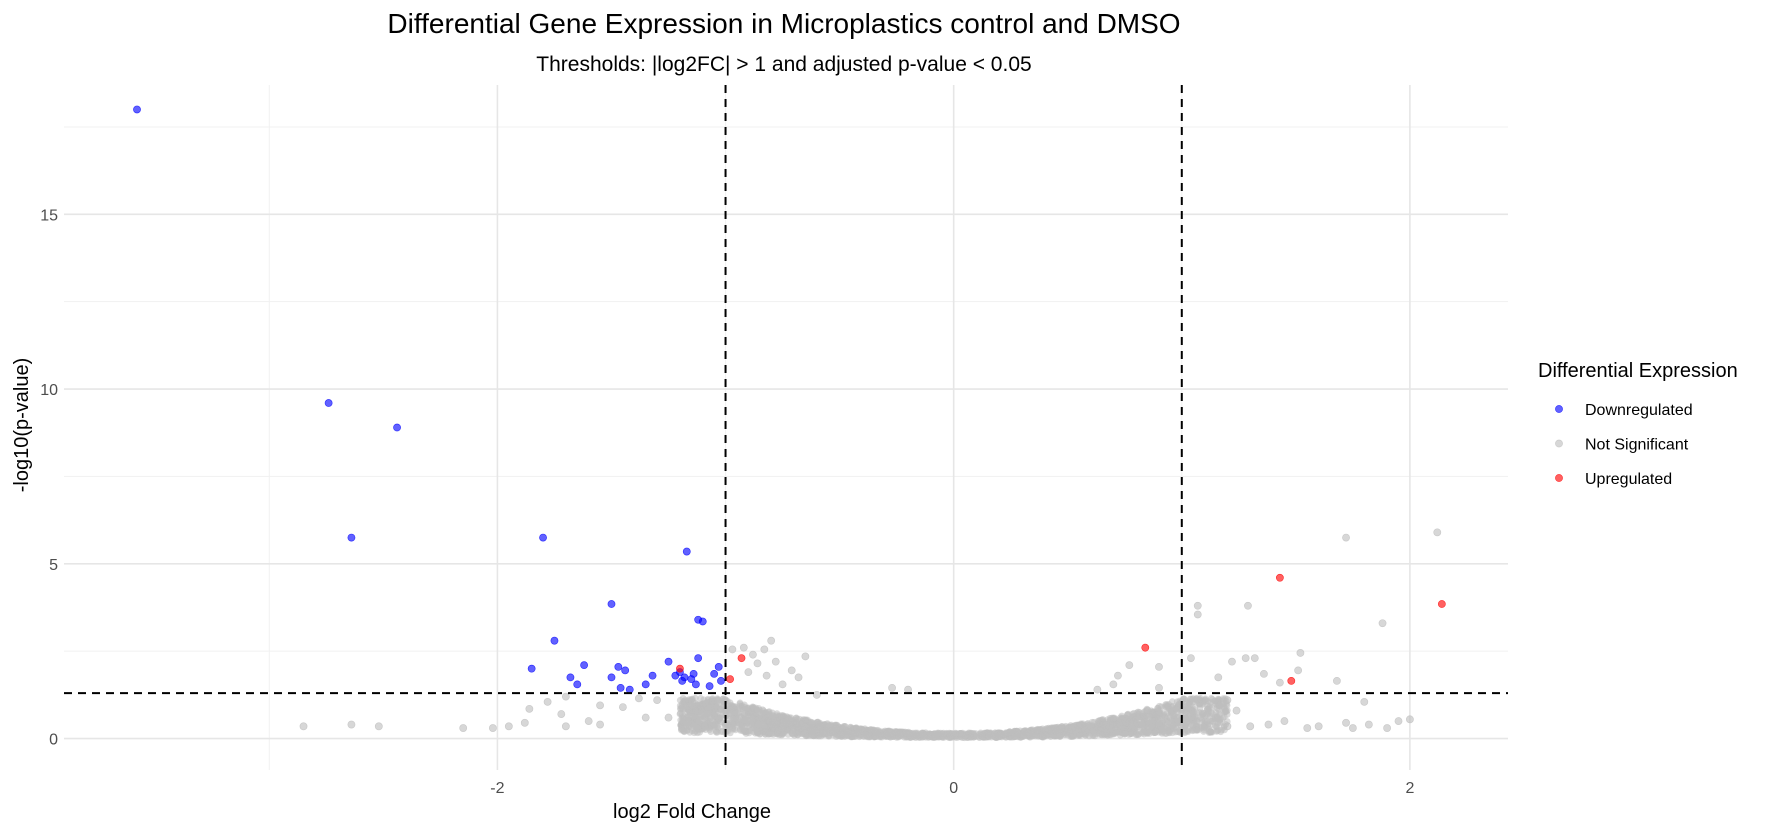  Describe the element at coordinates (49, 390) in the screenshot. I see `y-tick-label: 10` at that location.